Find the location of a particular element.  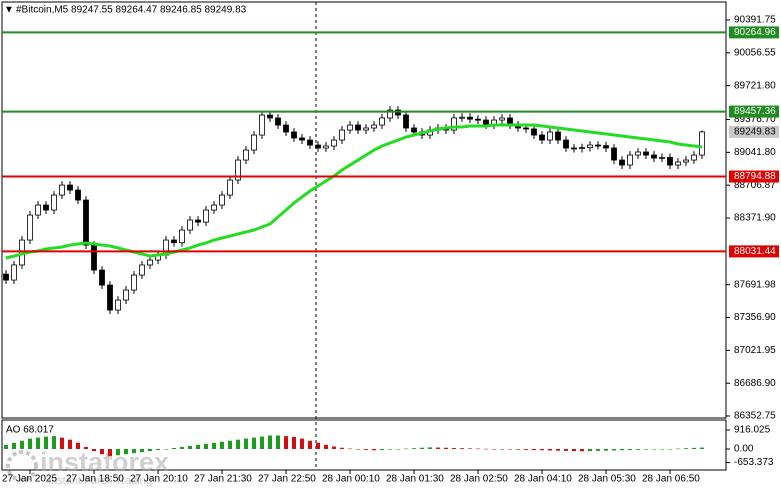

y-tick-label: 87691.98 is located at coordinates (755, 284).